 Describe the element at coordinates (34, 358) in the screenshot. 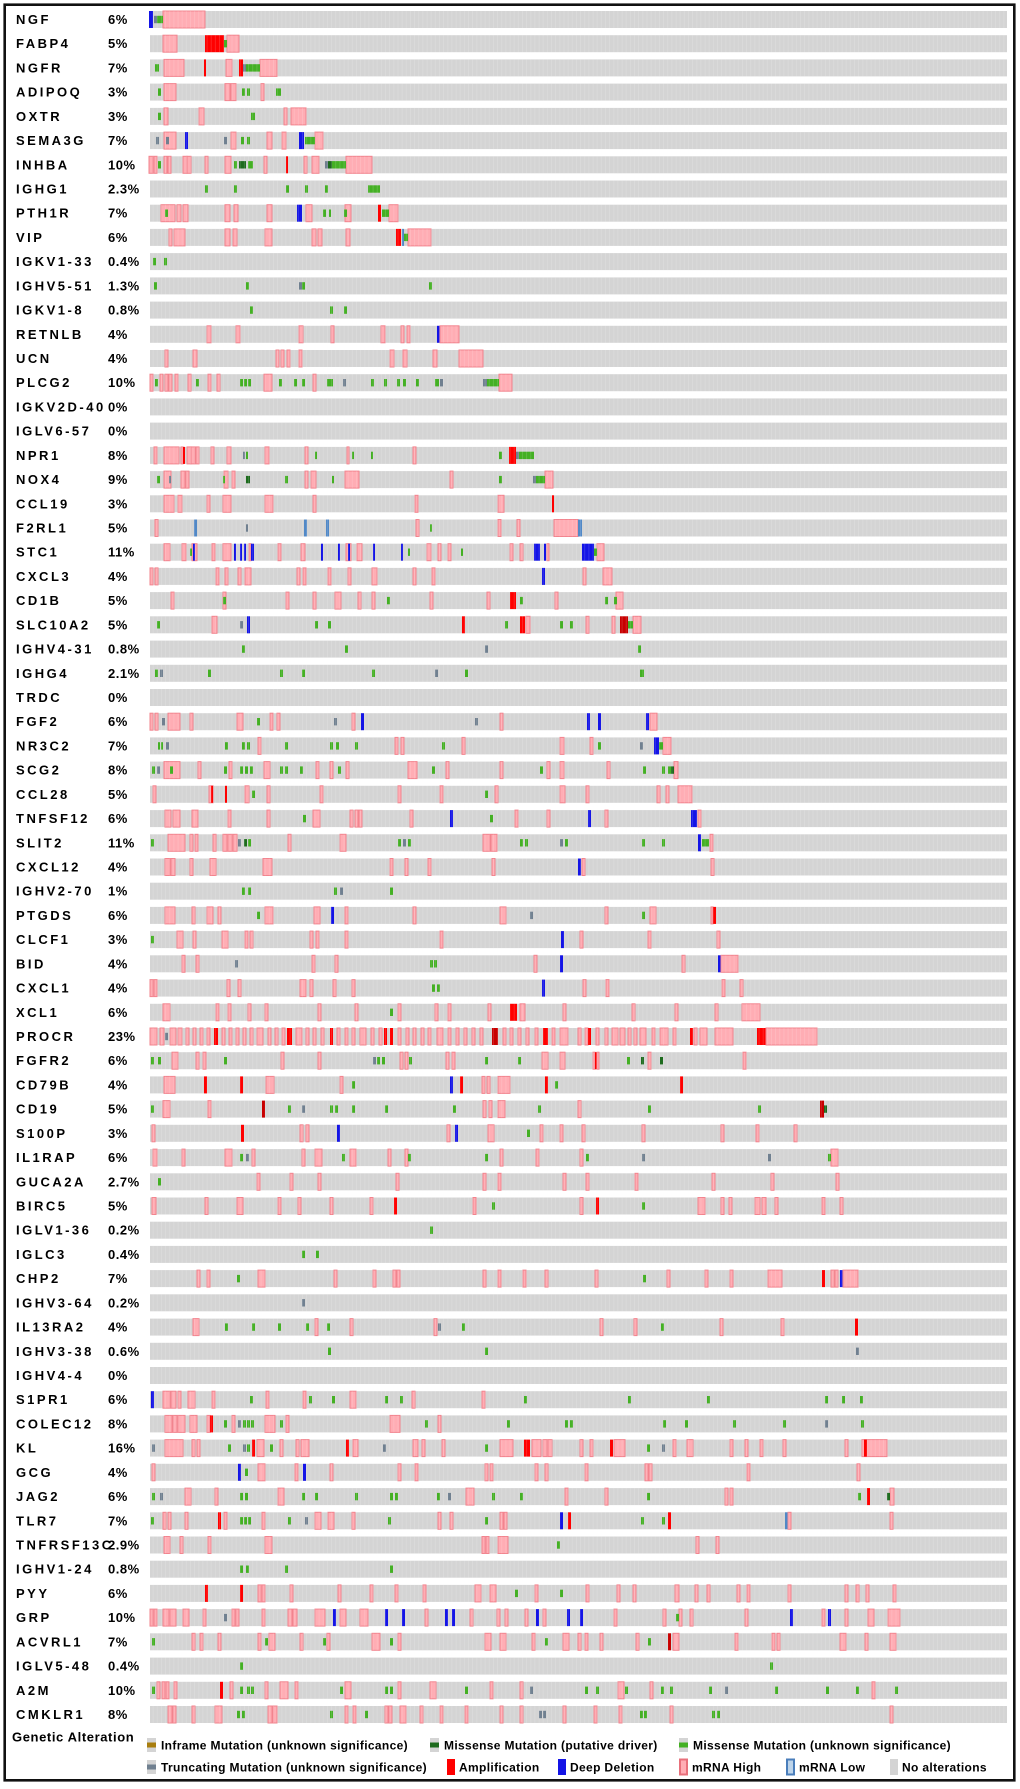

I see `svg-text: UCN` at that location.